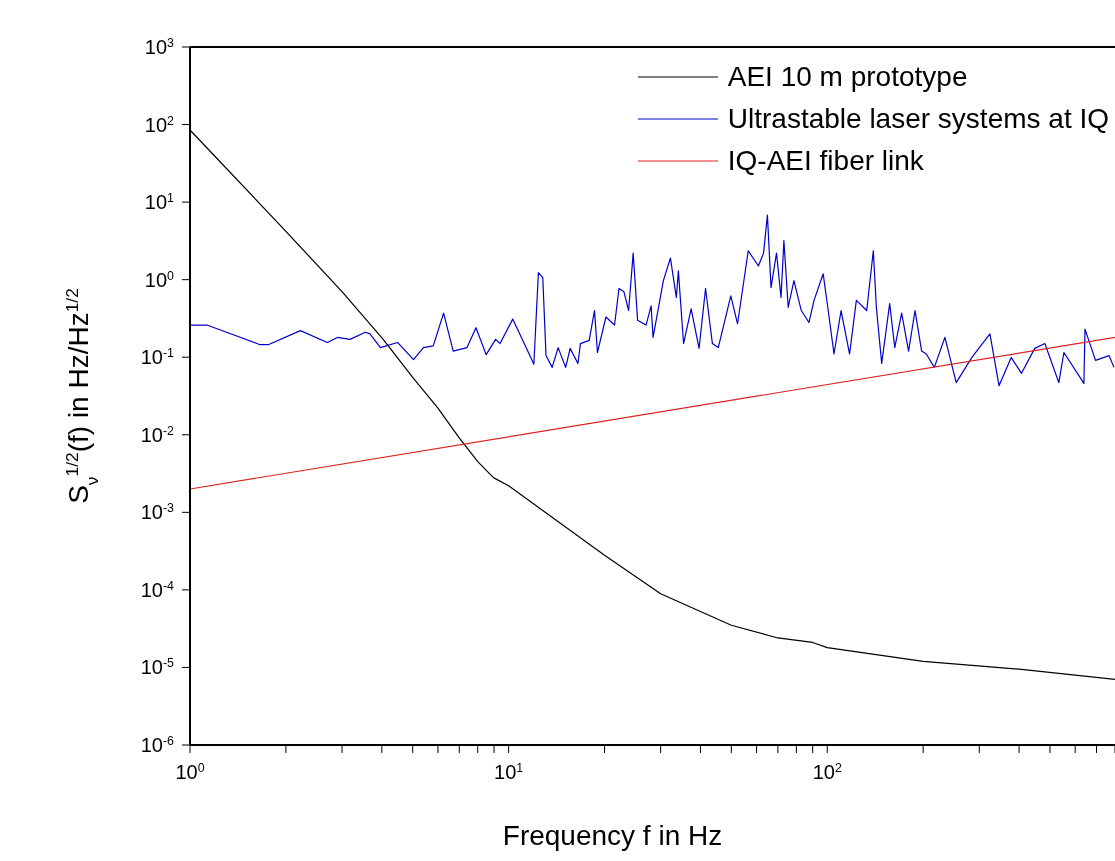  What do you see at coordinates (157, 512) in the screenshot?
I see `y-tick-label: 10$^{-3}$` at bounding box center [157, 512].